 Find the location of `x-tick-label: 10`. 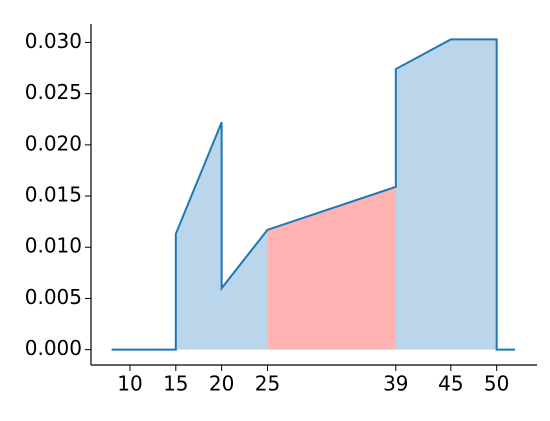

x-tick-label: 10 is located at coordinates (129, 384).